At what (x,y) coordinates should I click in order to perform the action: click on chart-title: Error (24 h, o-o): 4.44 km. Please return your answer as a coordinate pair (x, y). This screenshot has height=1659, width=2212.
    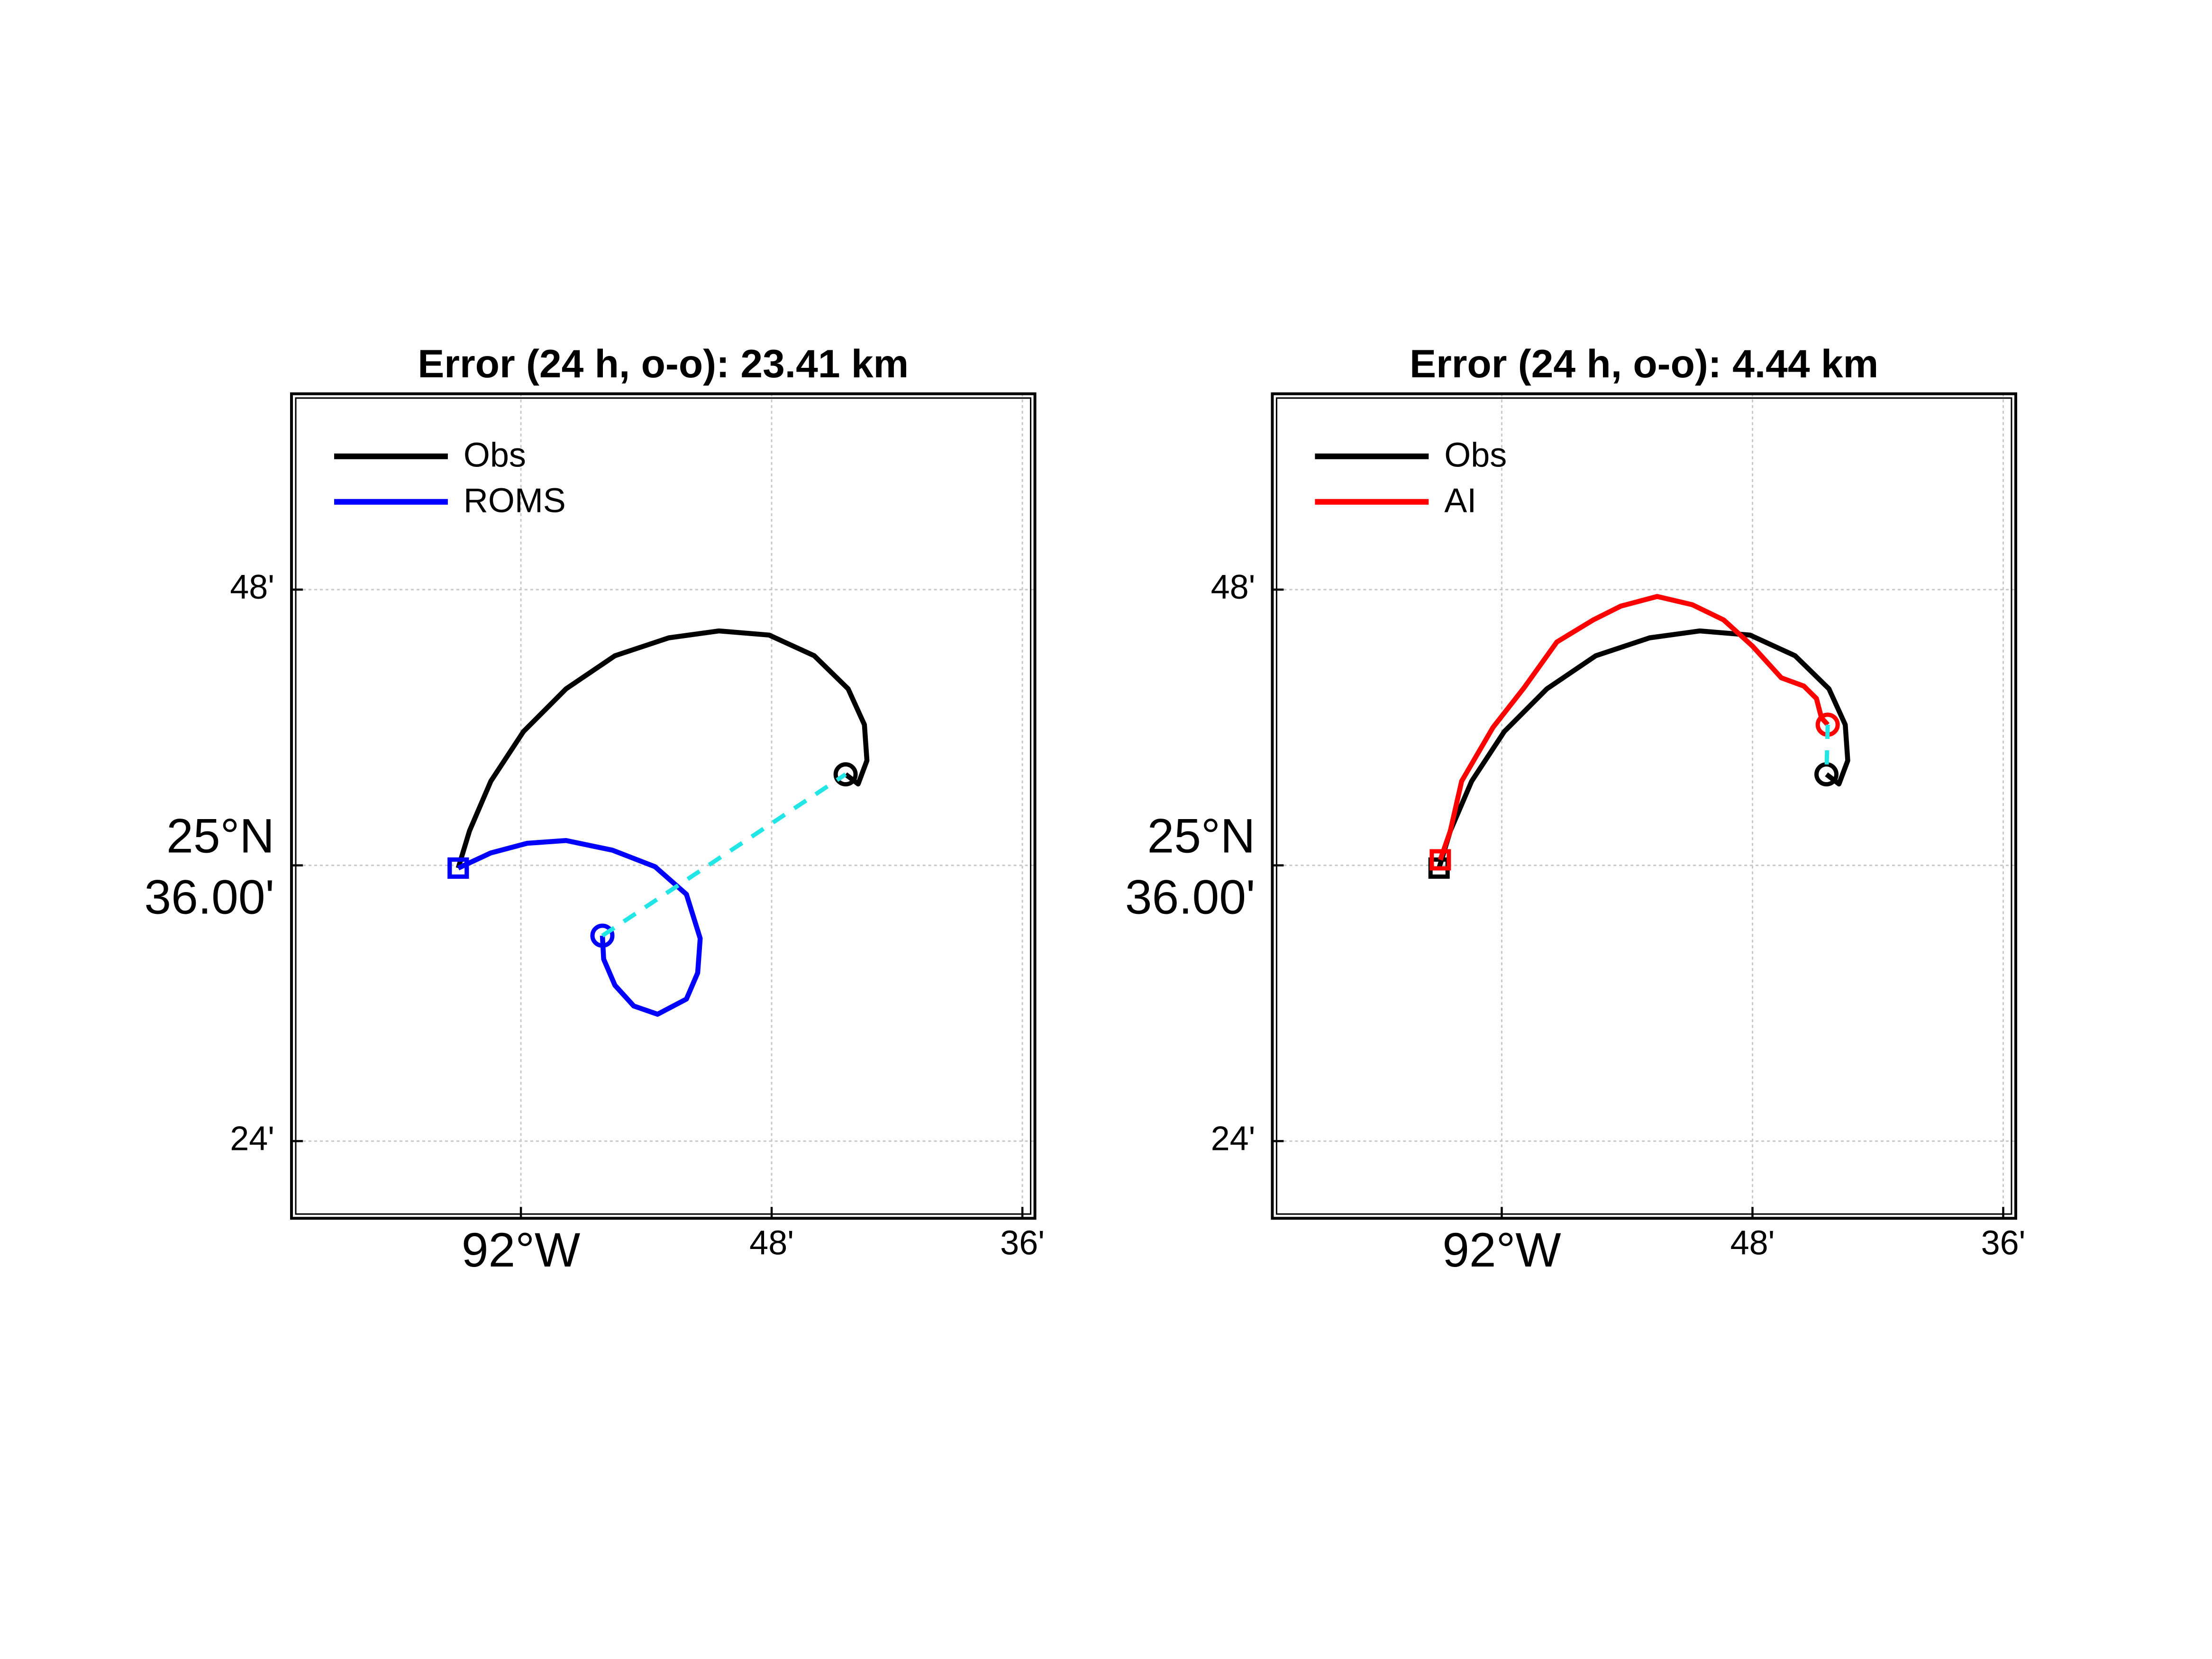
    Looking at the image, I should click on (1644, 363).